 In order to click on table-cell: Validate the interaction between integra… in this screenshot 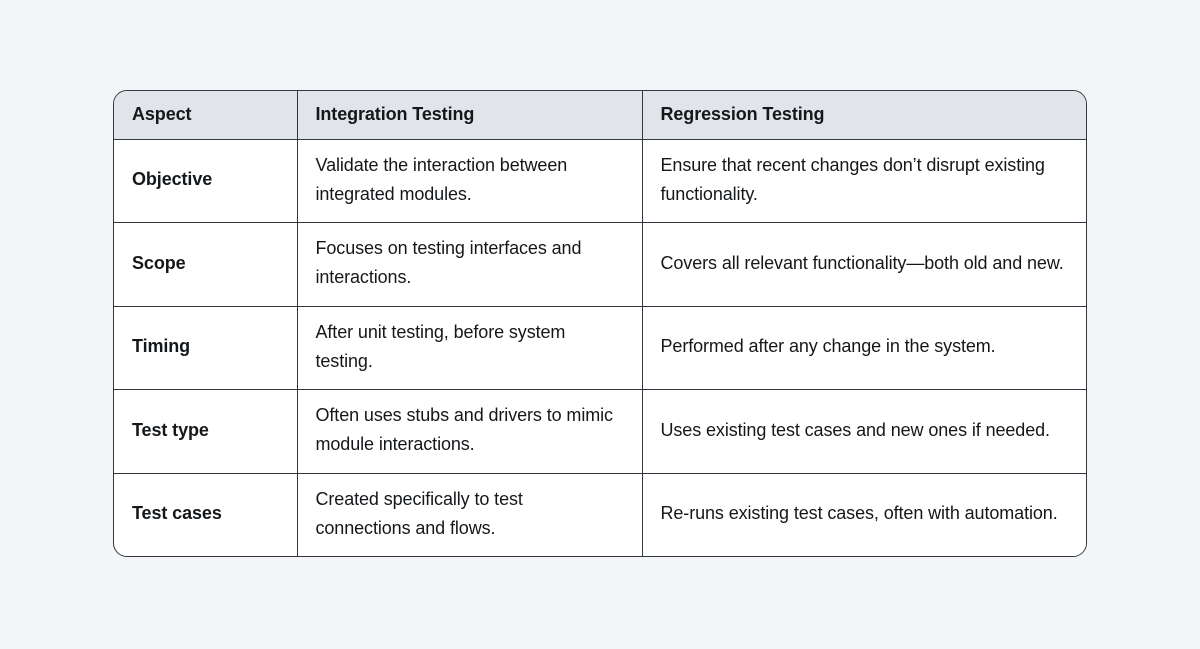, I will do `click(469, 180)`.